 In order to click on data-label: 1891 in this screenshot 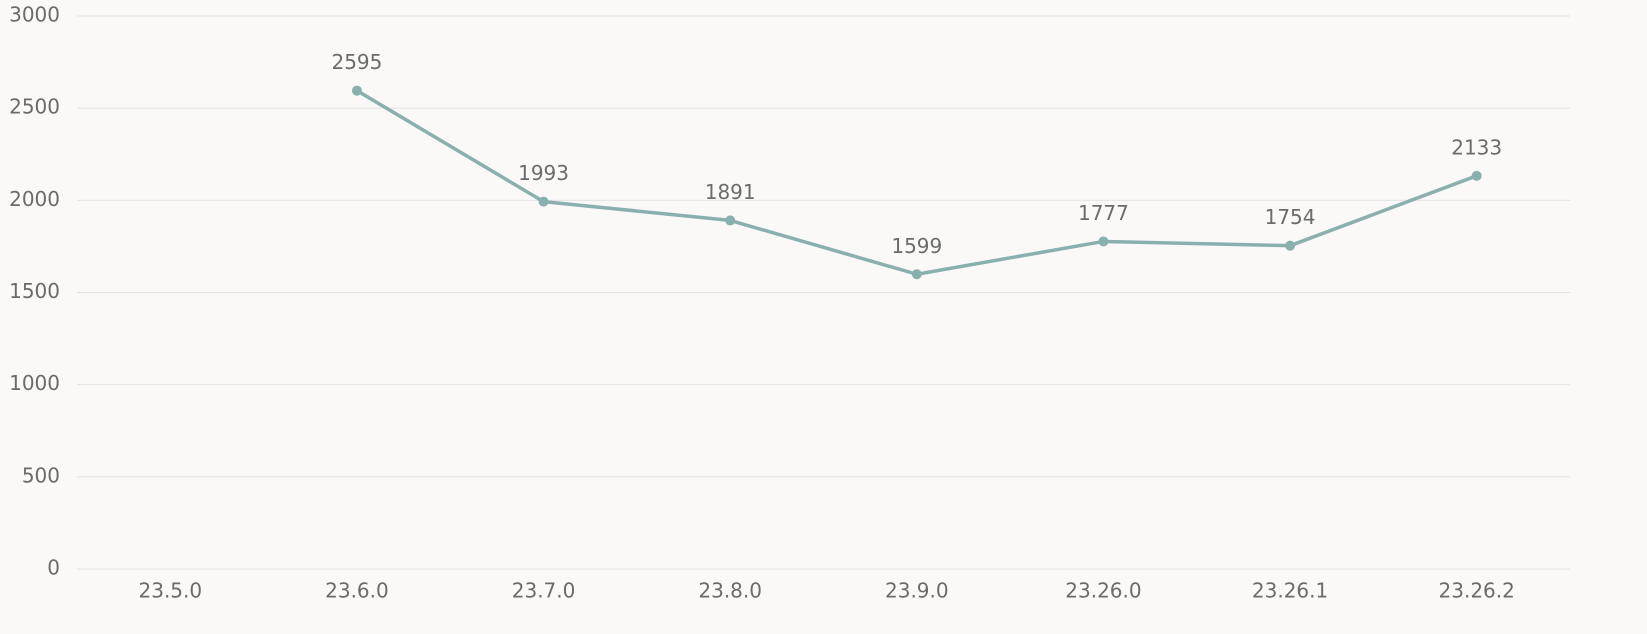, I will do `click(730, 192)`.